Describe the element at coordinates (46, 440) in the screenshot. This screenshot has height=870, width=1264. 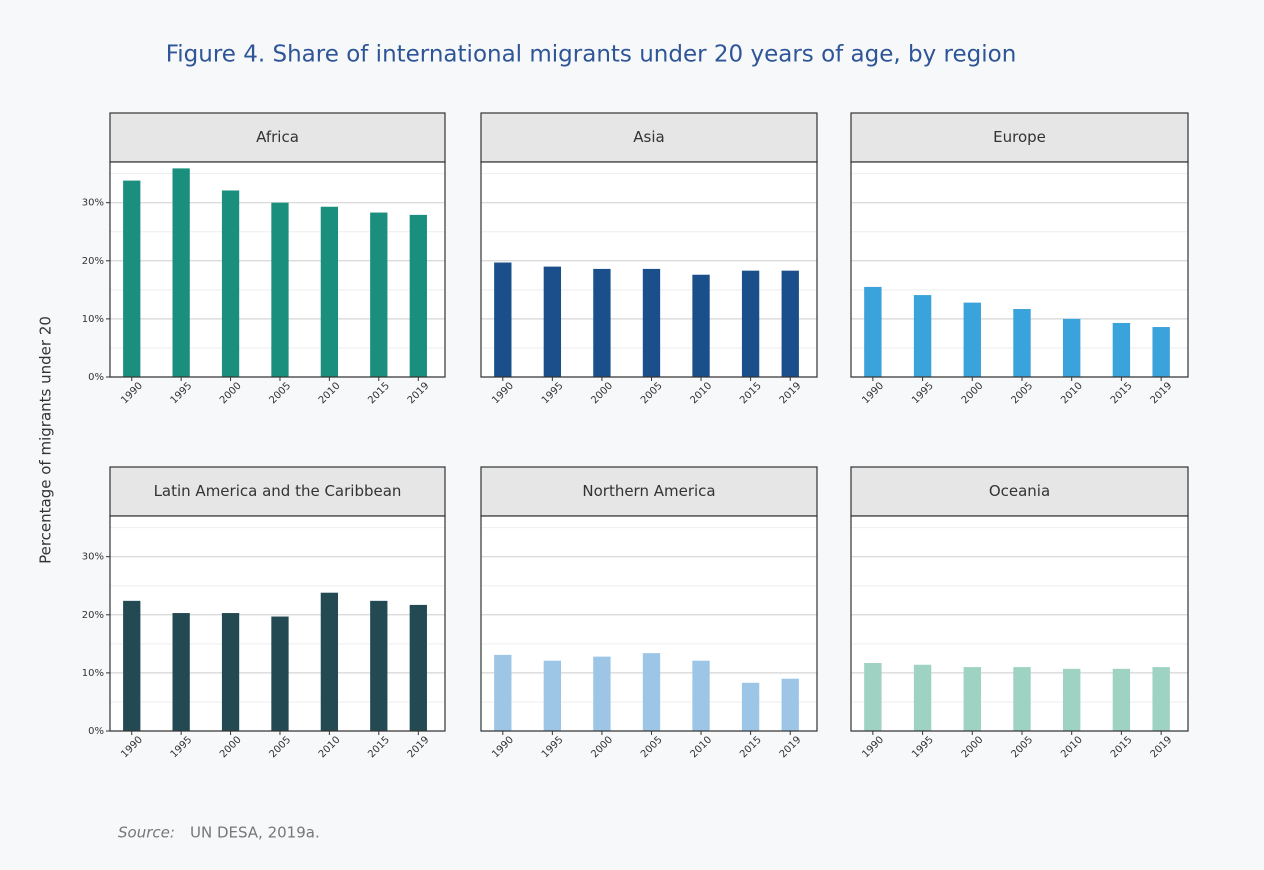
I see `y-axis-label: Percentage of migrants under 20` at that location.